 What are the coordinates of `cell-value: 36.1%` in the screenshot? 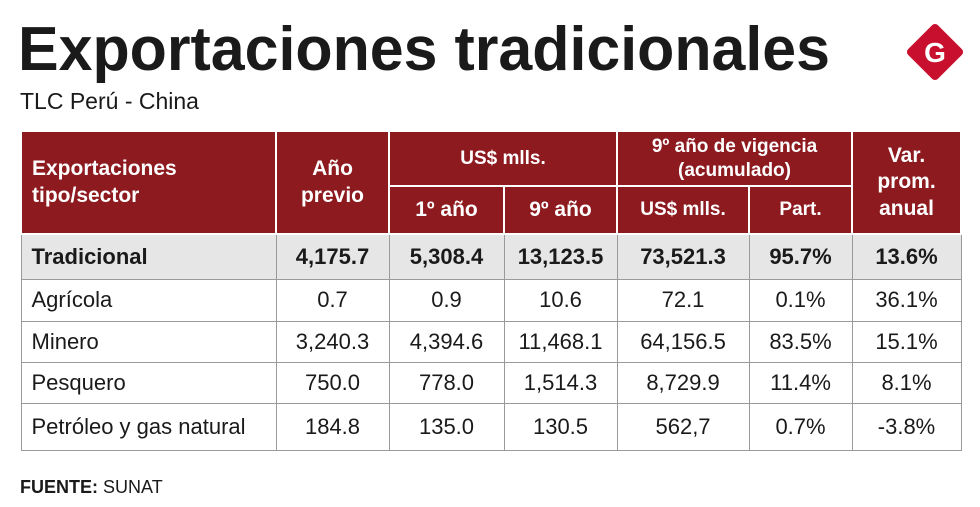 It's located at (906, 300).